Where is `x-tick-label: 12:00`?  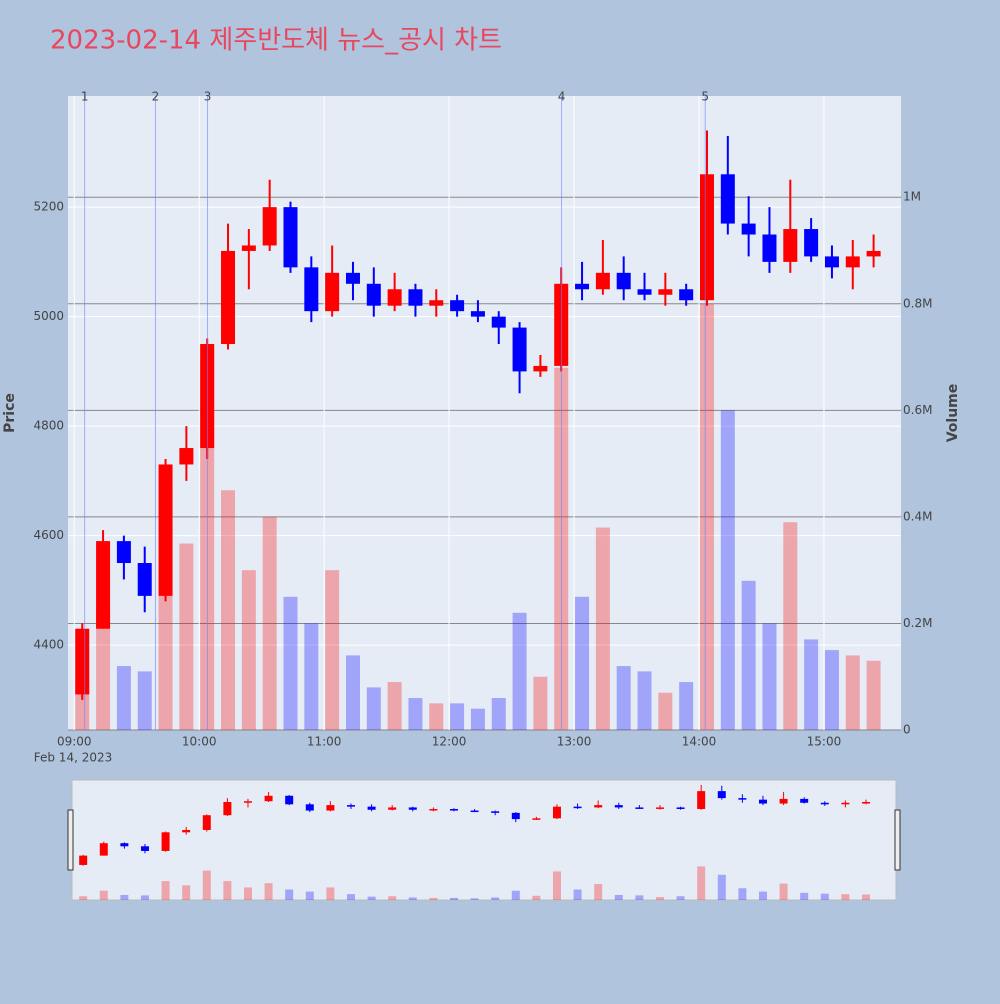 x-tick-label: 12:00 is located at coordinates (449, 742).